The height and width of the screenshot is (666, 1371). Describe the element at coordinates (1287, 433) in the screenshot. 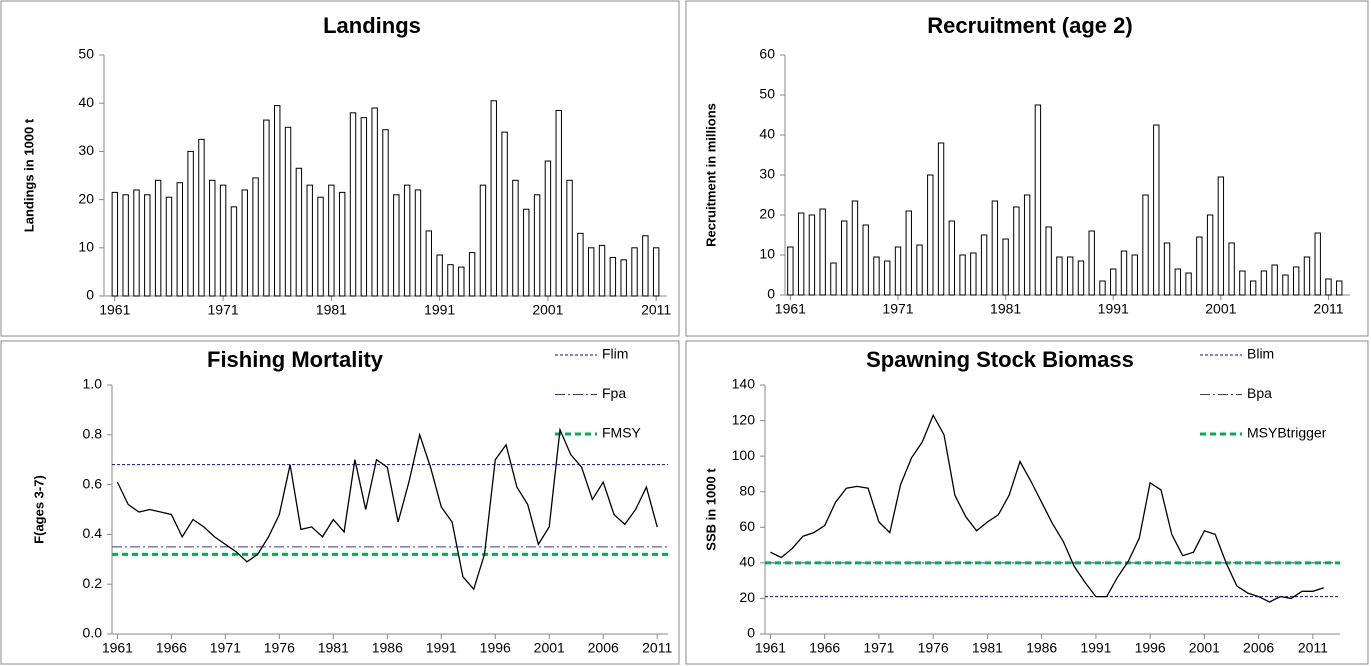

I see `legend-label: MSYBtrigger` at that location.